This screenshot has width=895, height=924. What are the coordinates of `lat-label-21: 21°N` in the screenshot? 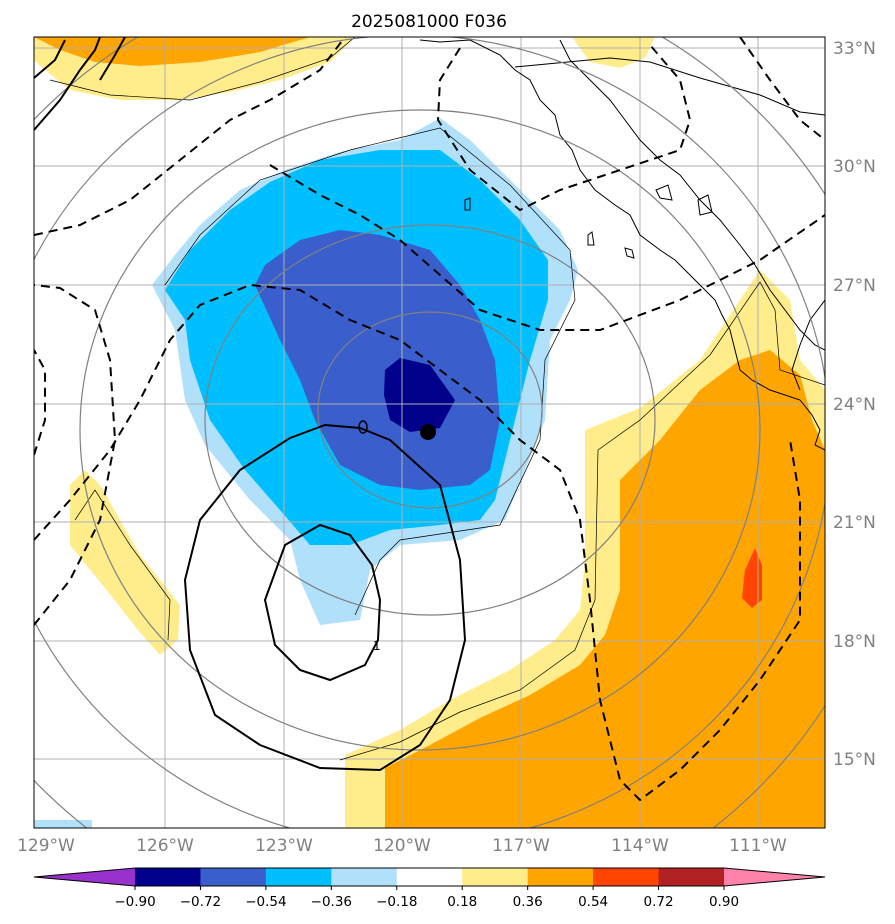 It's located at (854, 523).